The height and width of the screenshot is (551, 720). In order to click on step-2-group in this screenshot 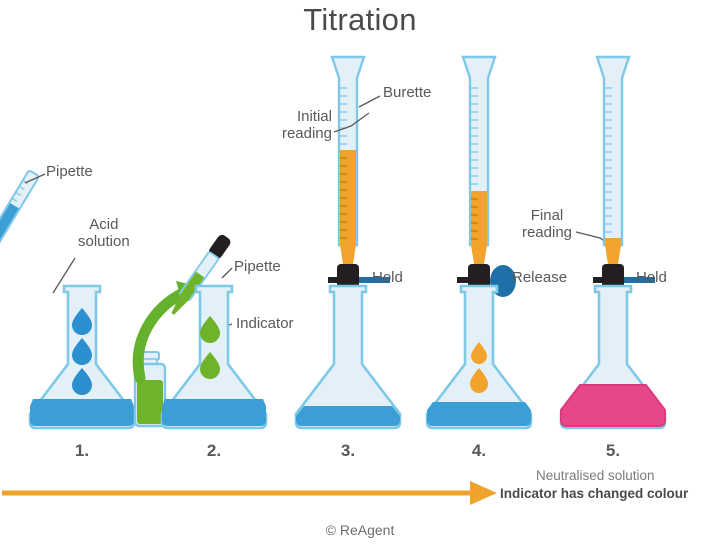, I will do `click(200, 332)`.